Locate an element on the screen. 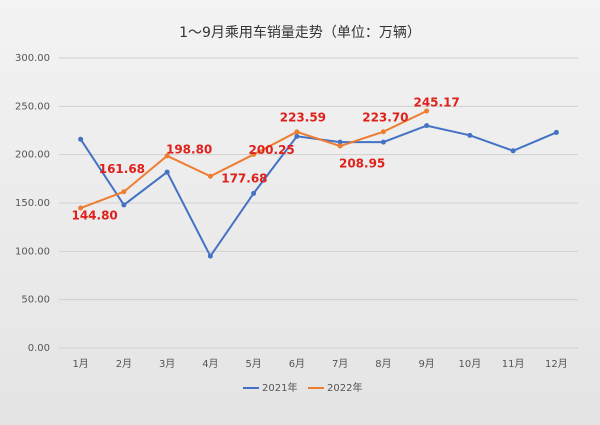 The width and height of the screenshot is (600, 425). x-tick-label: 6月 is located at coordinates (297, 364).